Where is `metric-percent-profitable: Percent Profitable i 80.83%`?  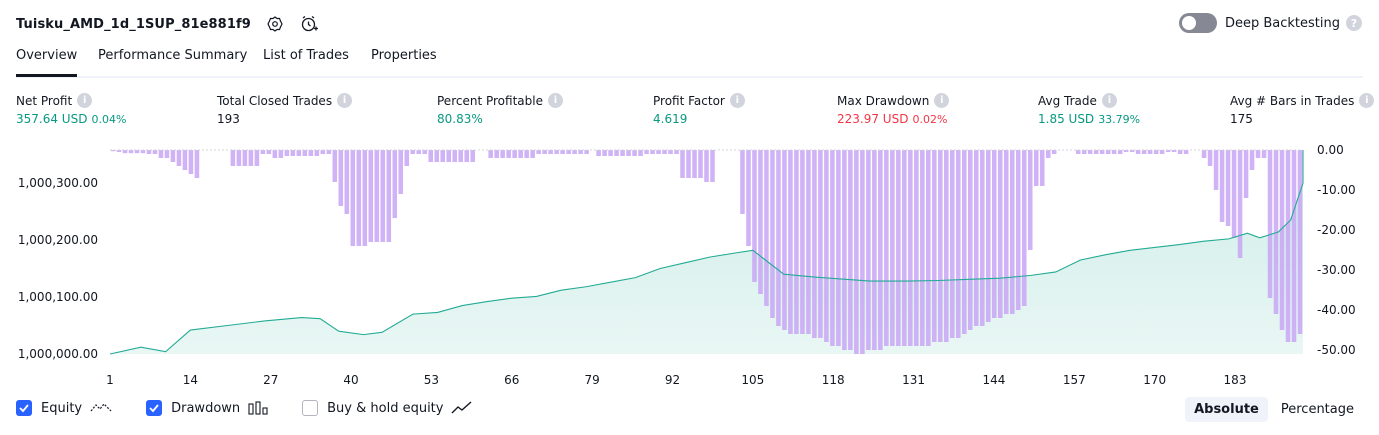 metric-percent-profitable: Percent Profitable i 80.83% is located at coordinates (500, 109).